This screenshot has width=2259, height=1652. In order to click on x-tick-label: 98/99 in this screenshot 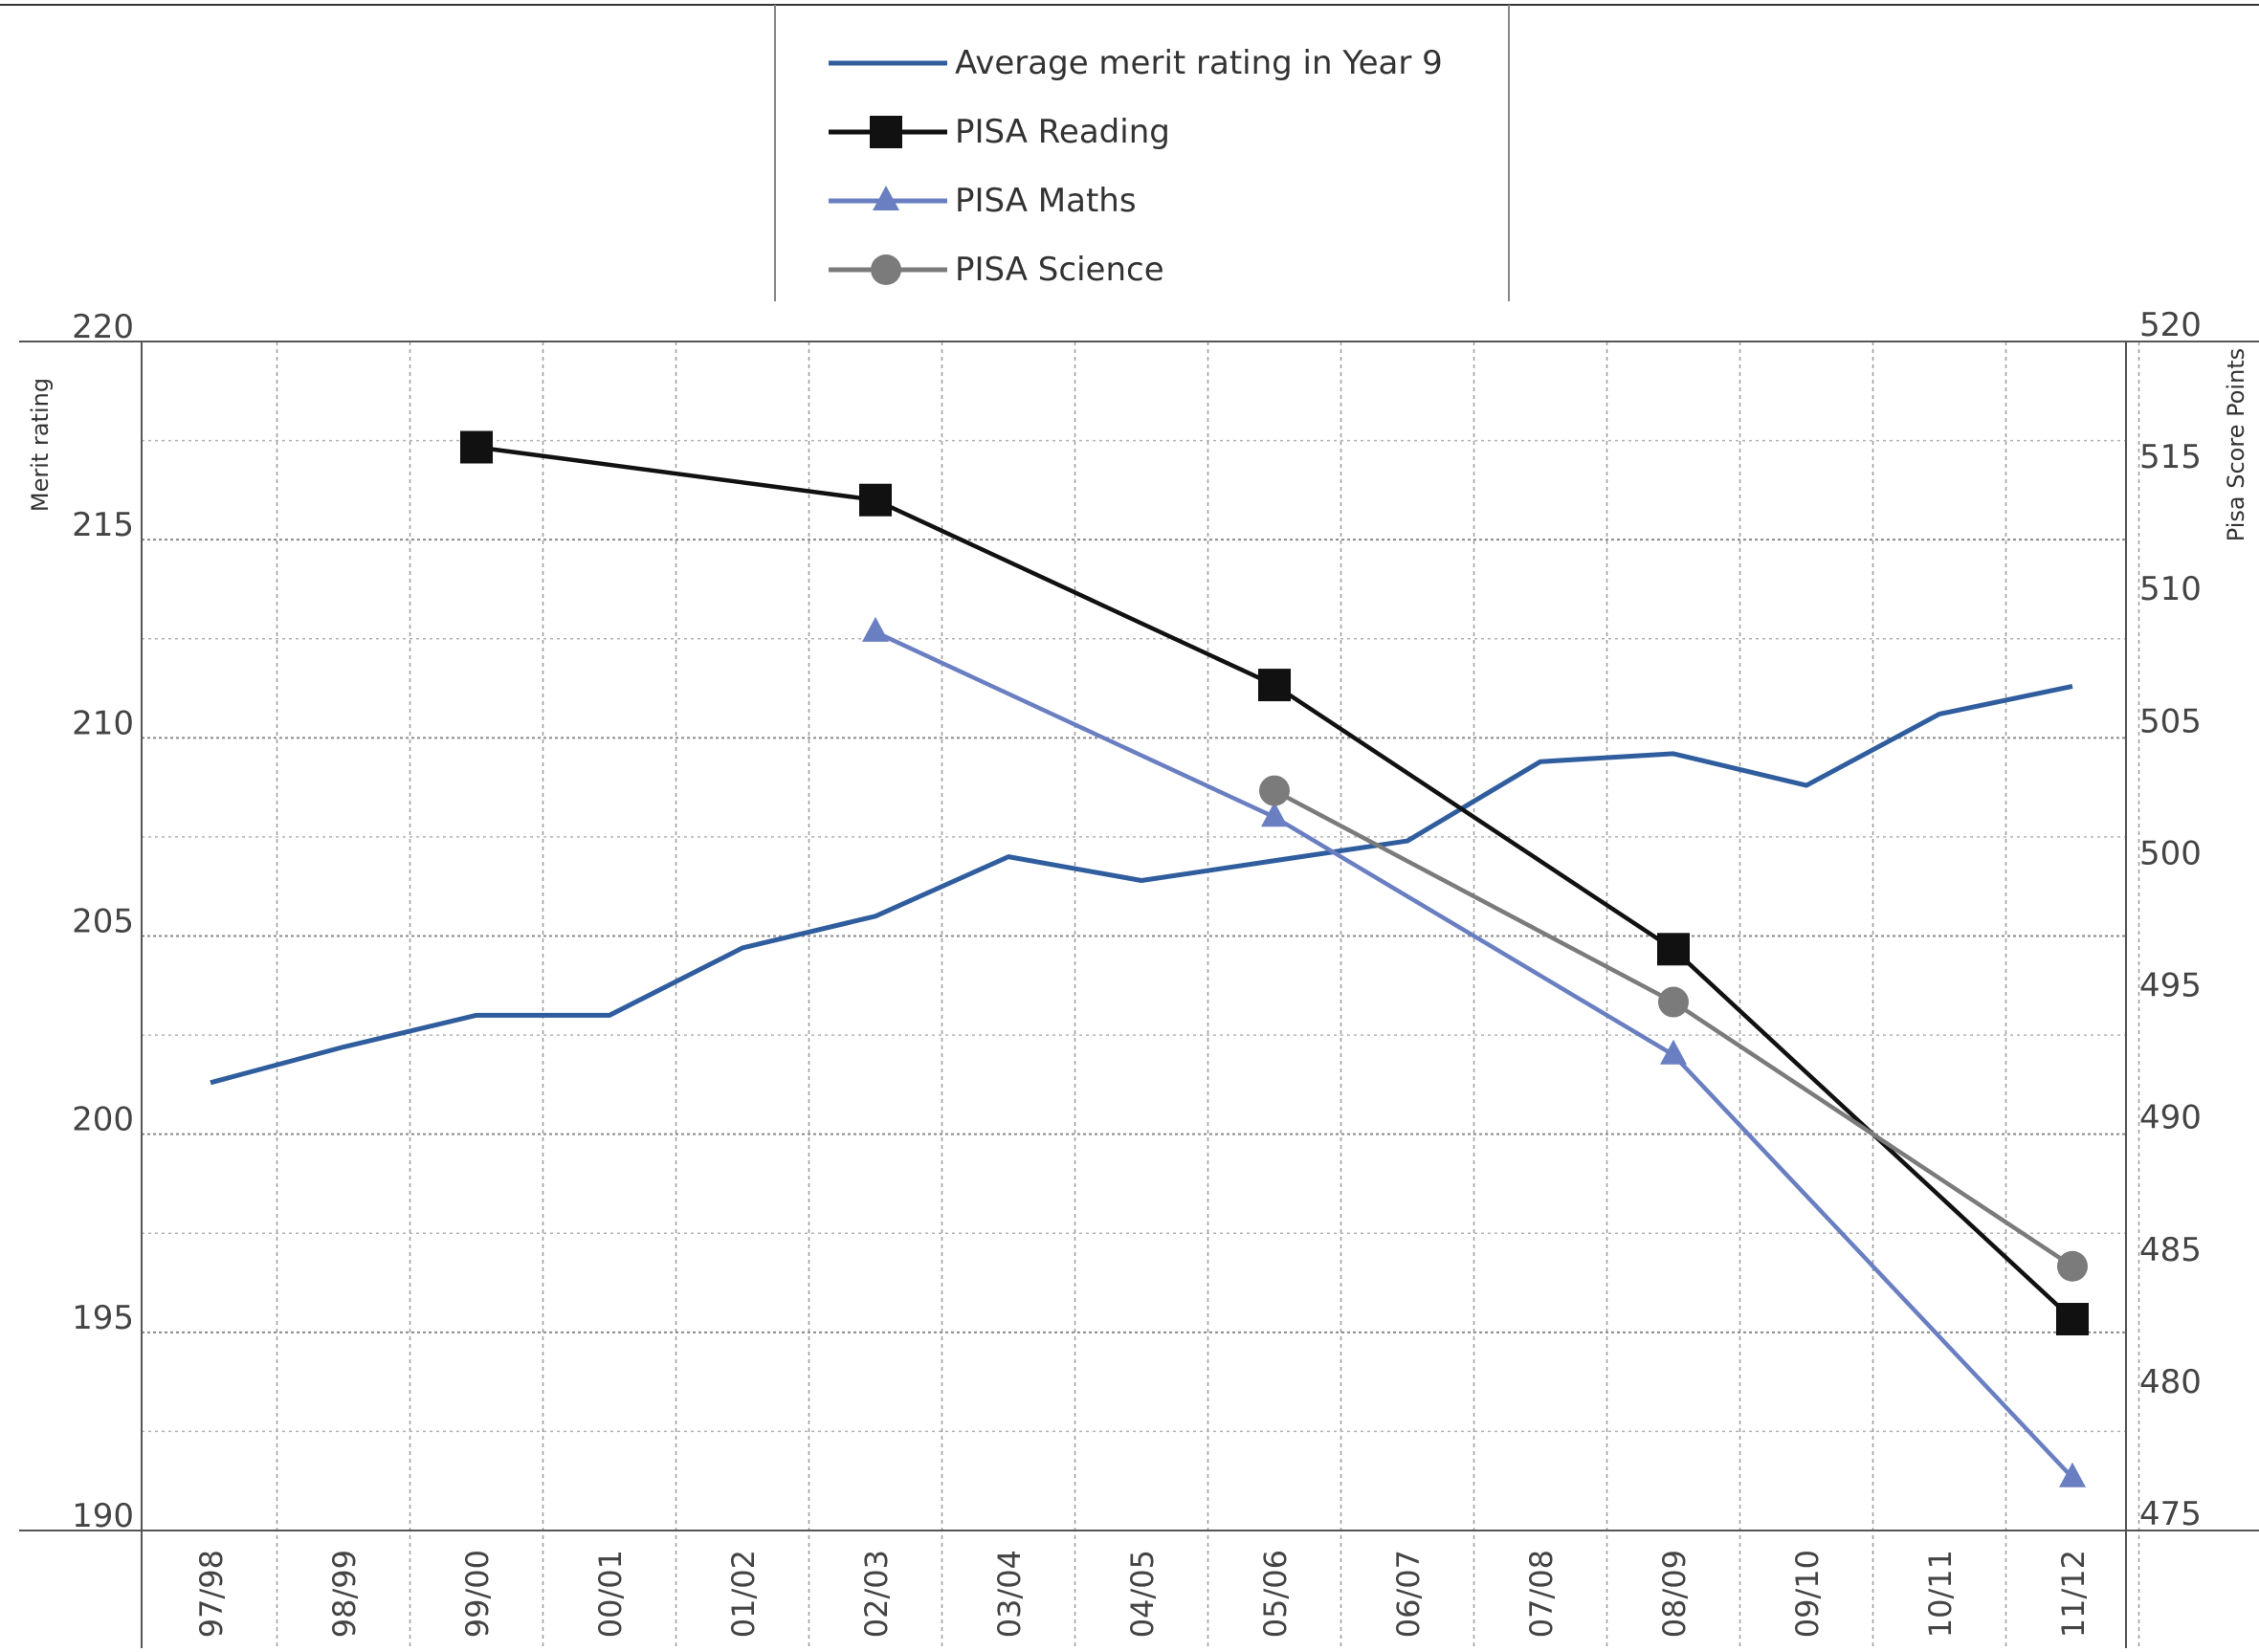, I will do `click(344, 1594)`.